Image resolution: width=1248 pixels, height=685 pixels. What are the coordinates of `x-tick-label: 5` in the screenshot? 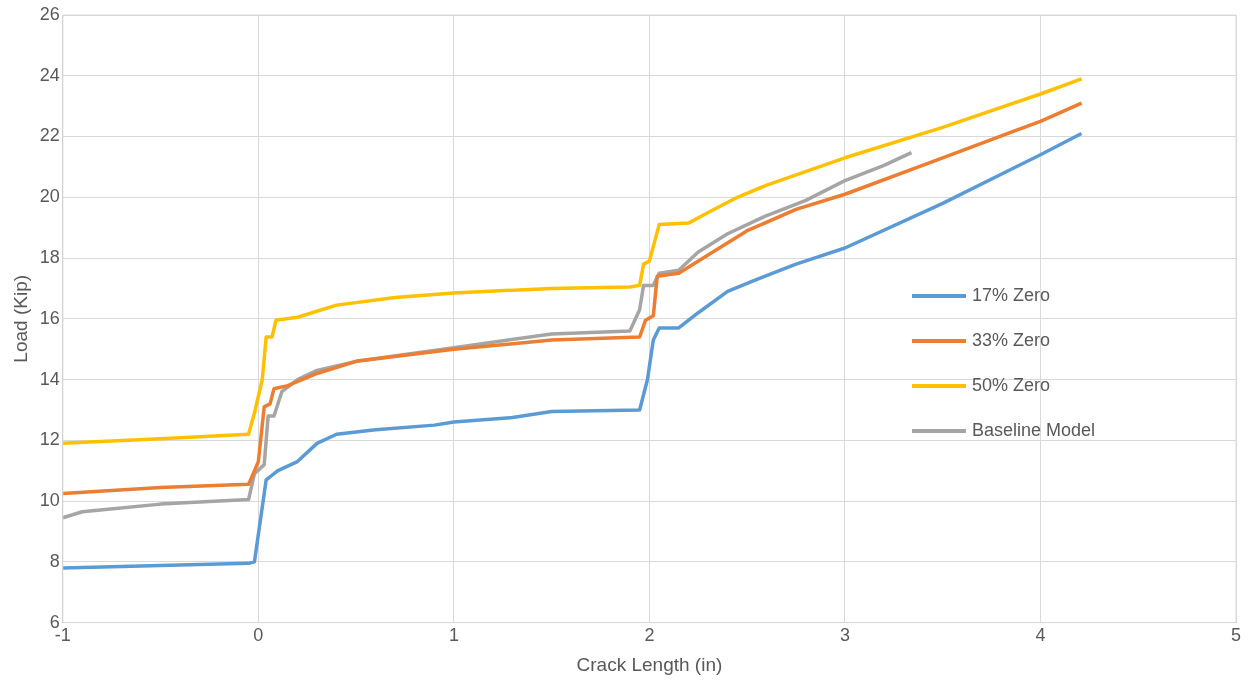 It's located at (1236, 635).